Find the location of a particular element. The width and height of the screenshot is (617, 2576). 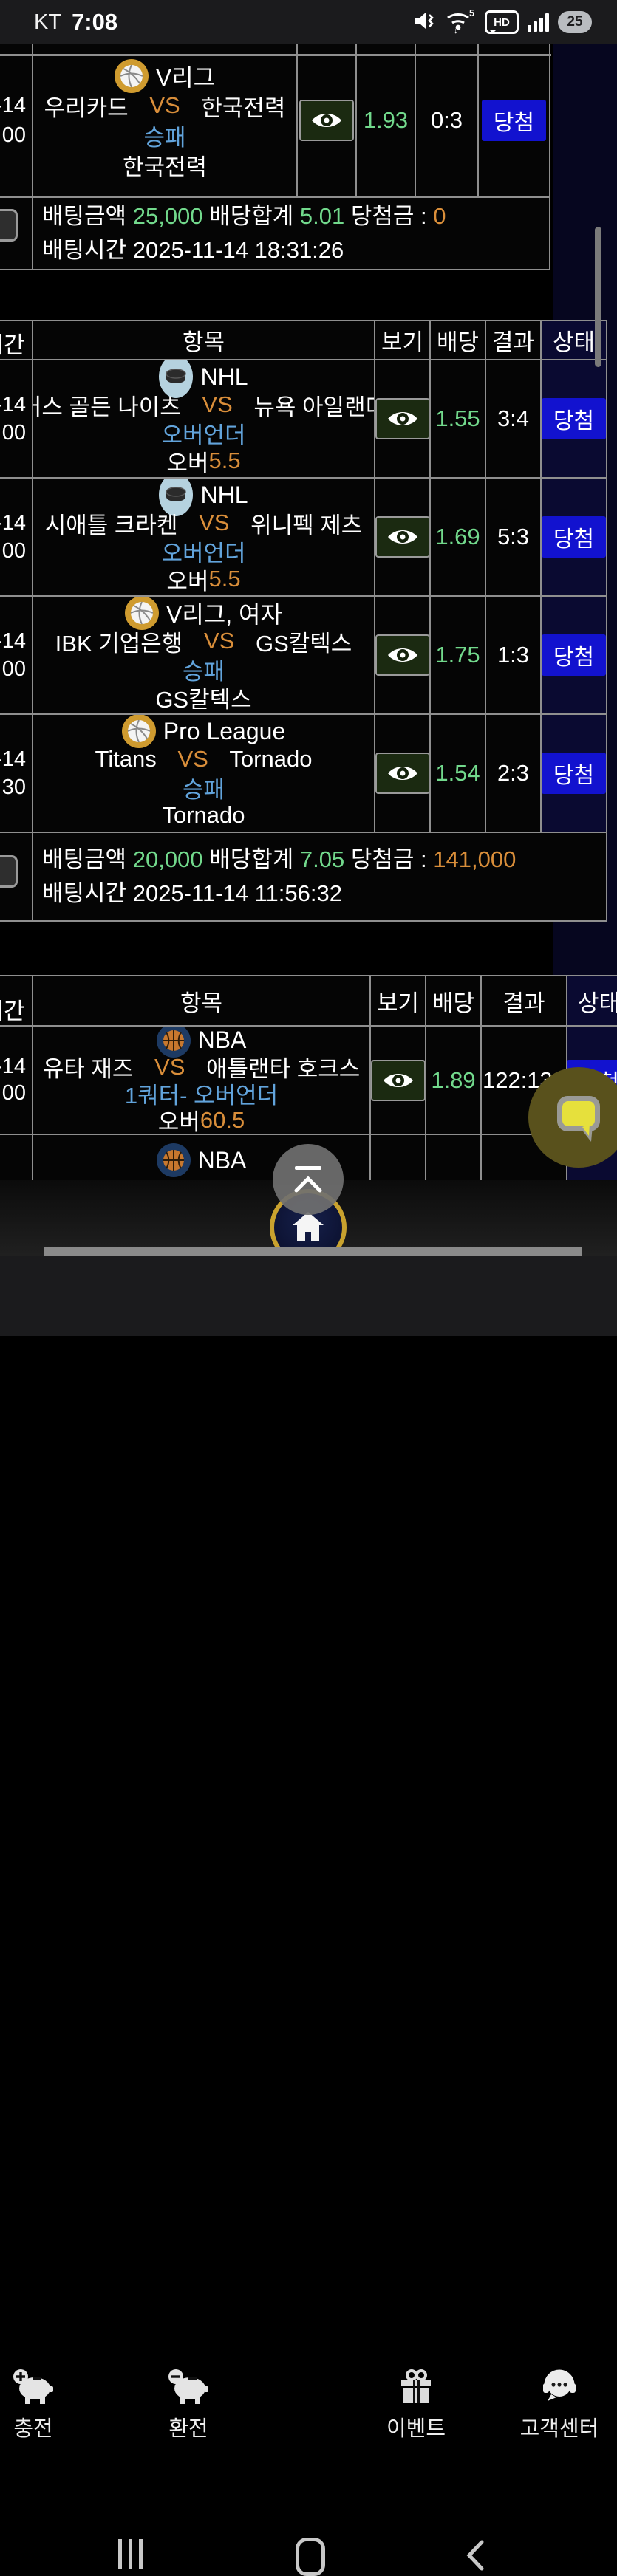

nav-label: 이벤트 is located at coordinates (416, 2429).